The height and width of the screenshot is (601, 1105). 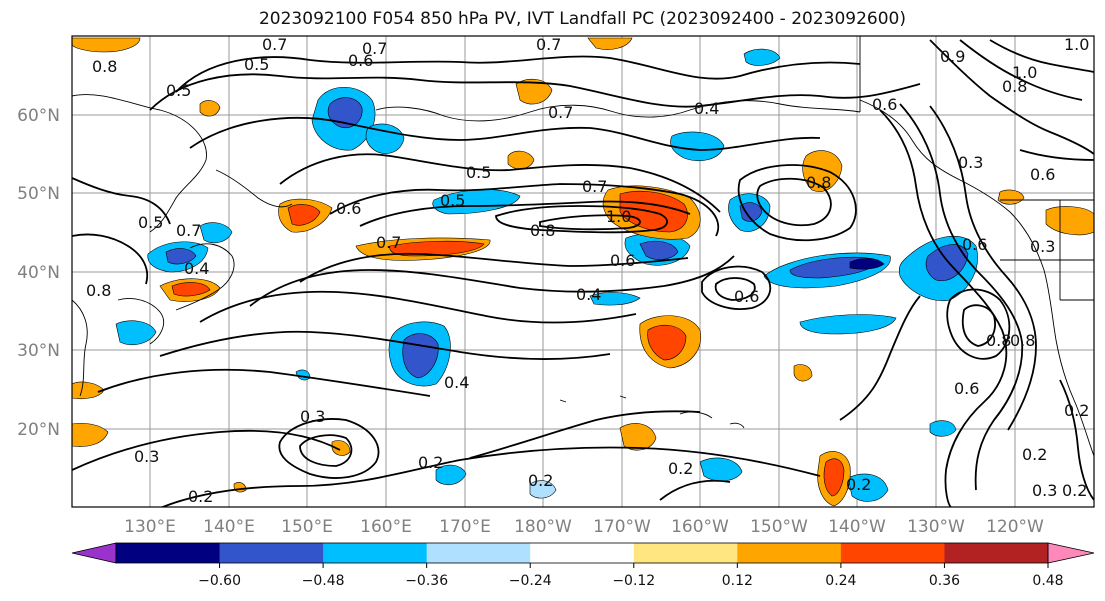 I want to click on lon-label-180w: 180°W, so click(x=543, y=527).